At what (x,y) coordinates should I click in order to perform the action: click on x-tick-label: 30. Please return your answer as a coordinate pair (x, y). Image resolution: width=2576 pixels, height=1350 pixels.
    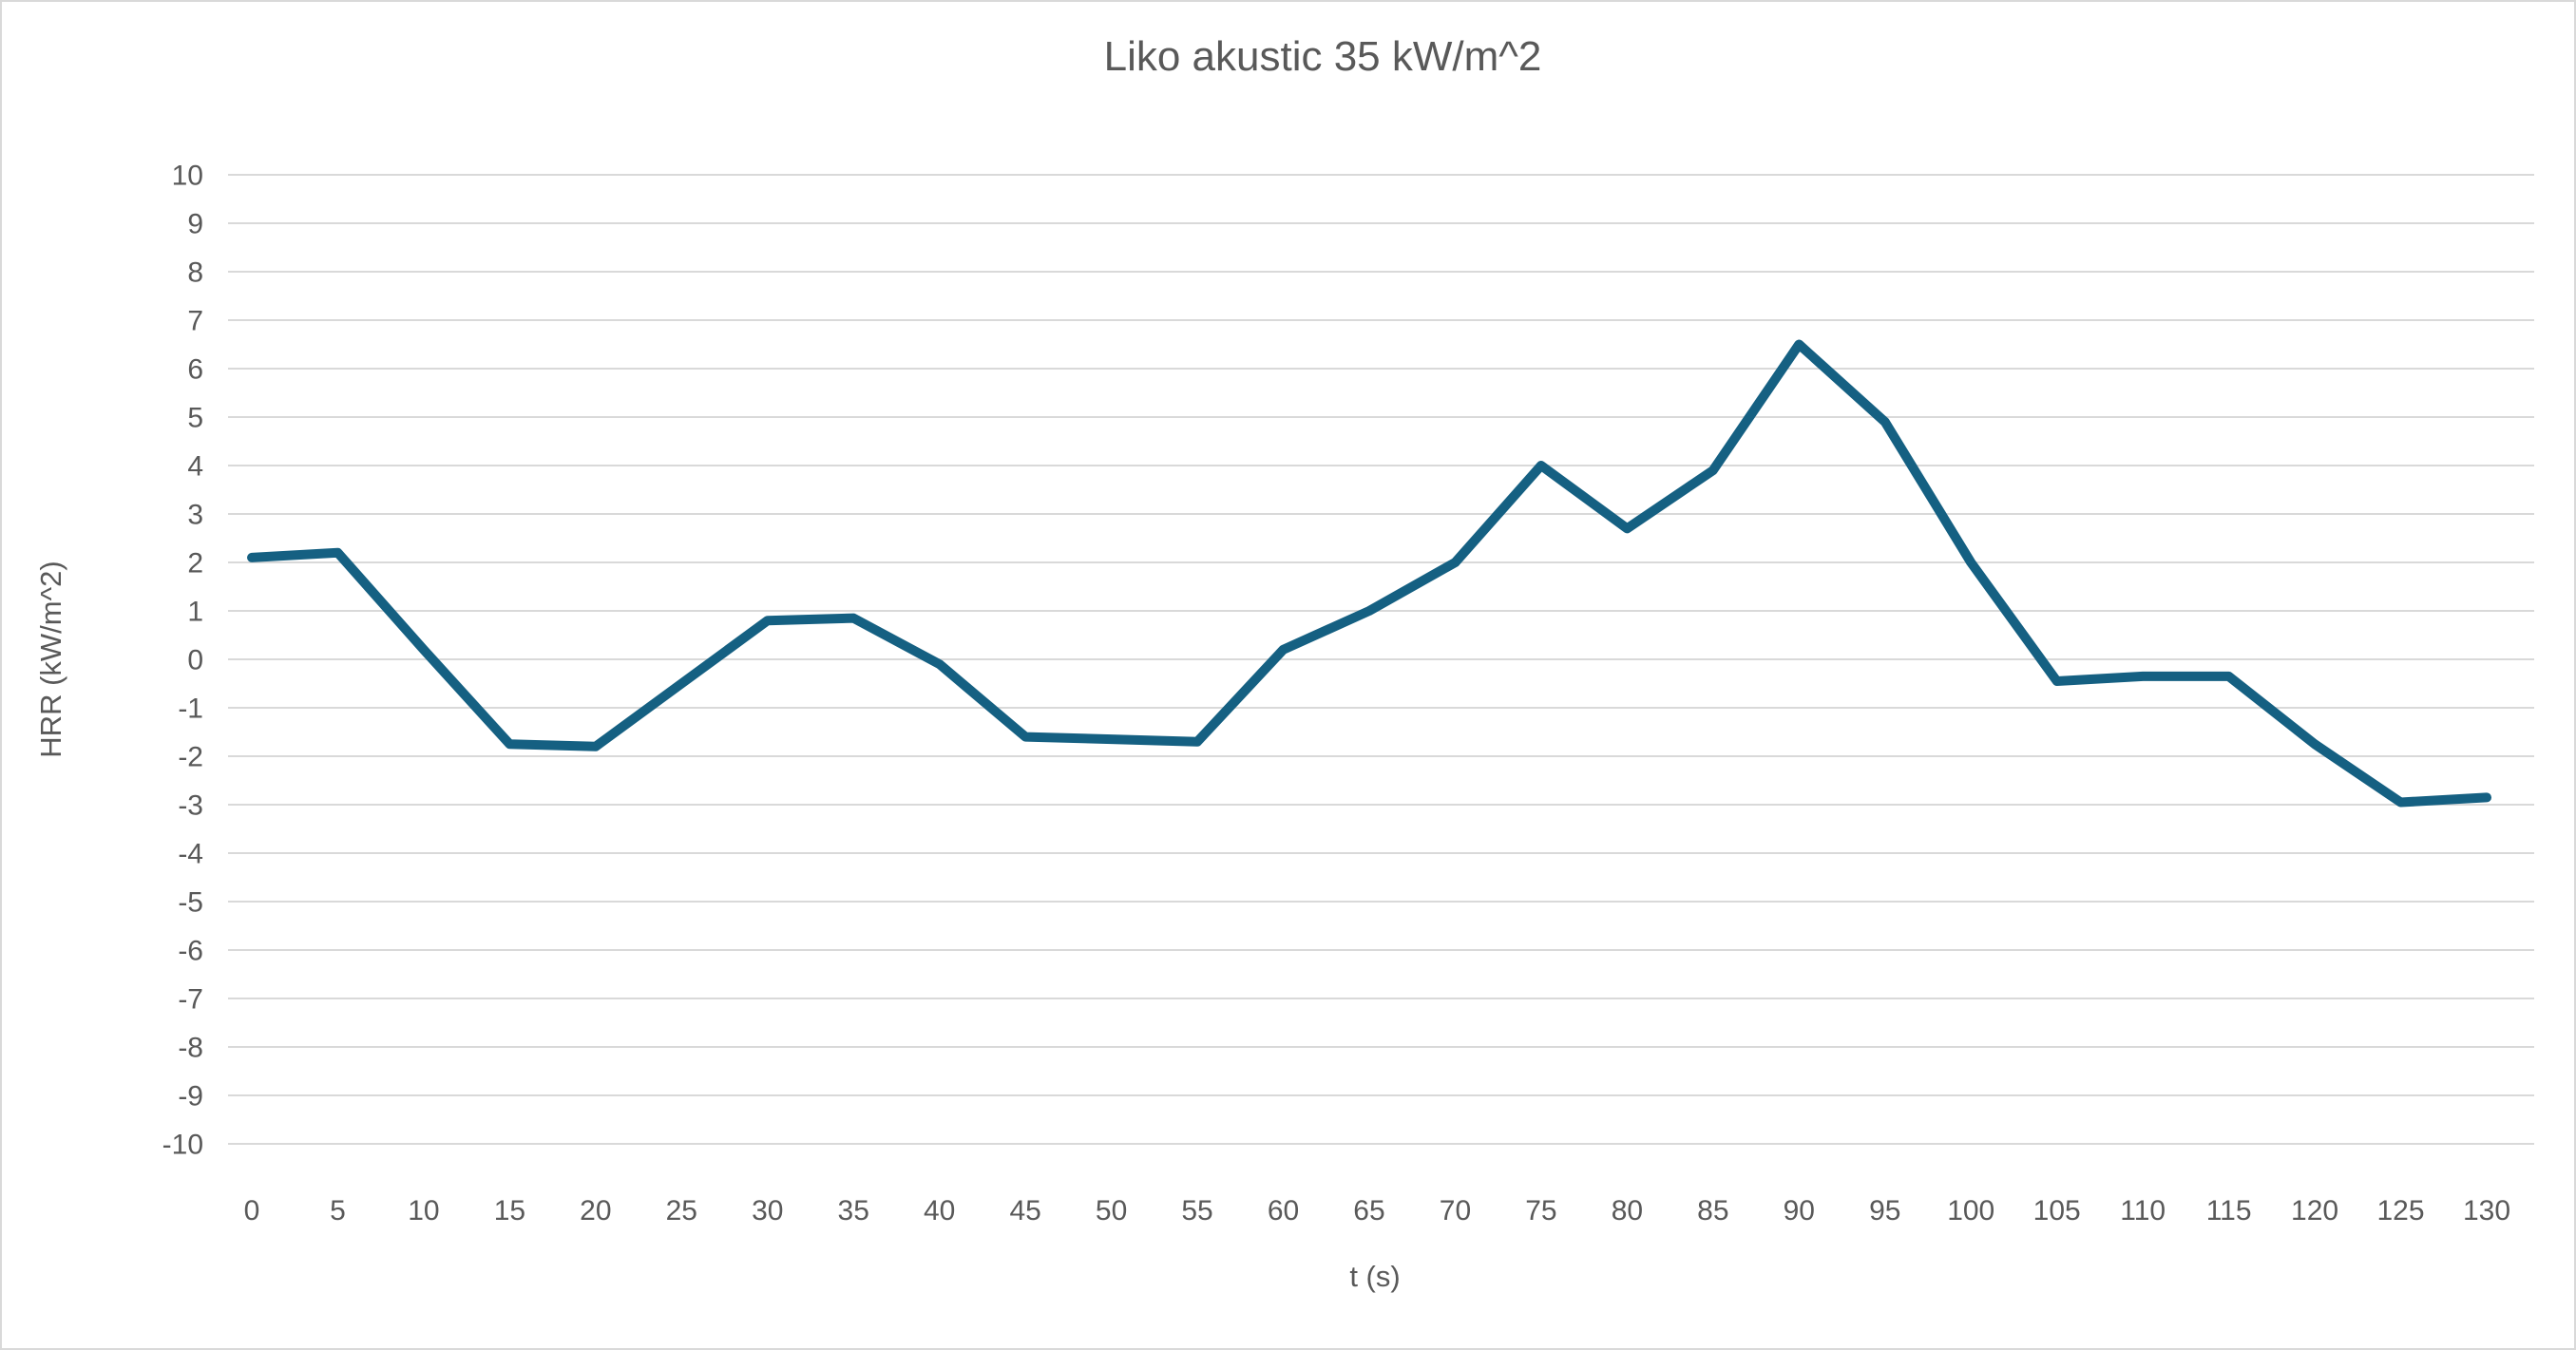
    Looking at the image, I should click on (767, 1210).